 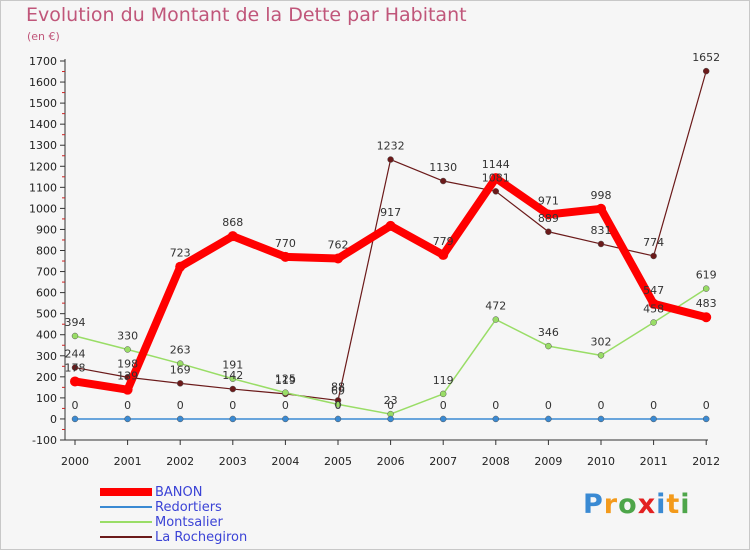 I want to click on x-tick-label: 2001, so click(x=128, y=461).